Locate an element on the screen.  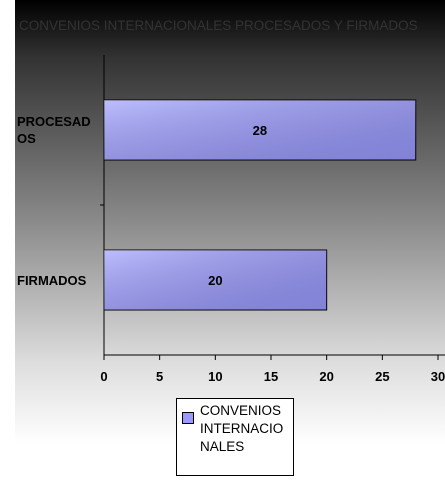
x-tick-label: 0 is located at coordinates (103, 376).